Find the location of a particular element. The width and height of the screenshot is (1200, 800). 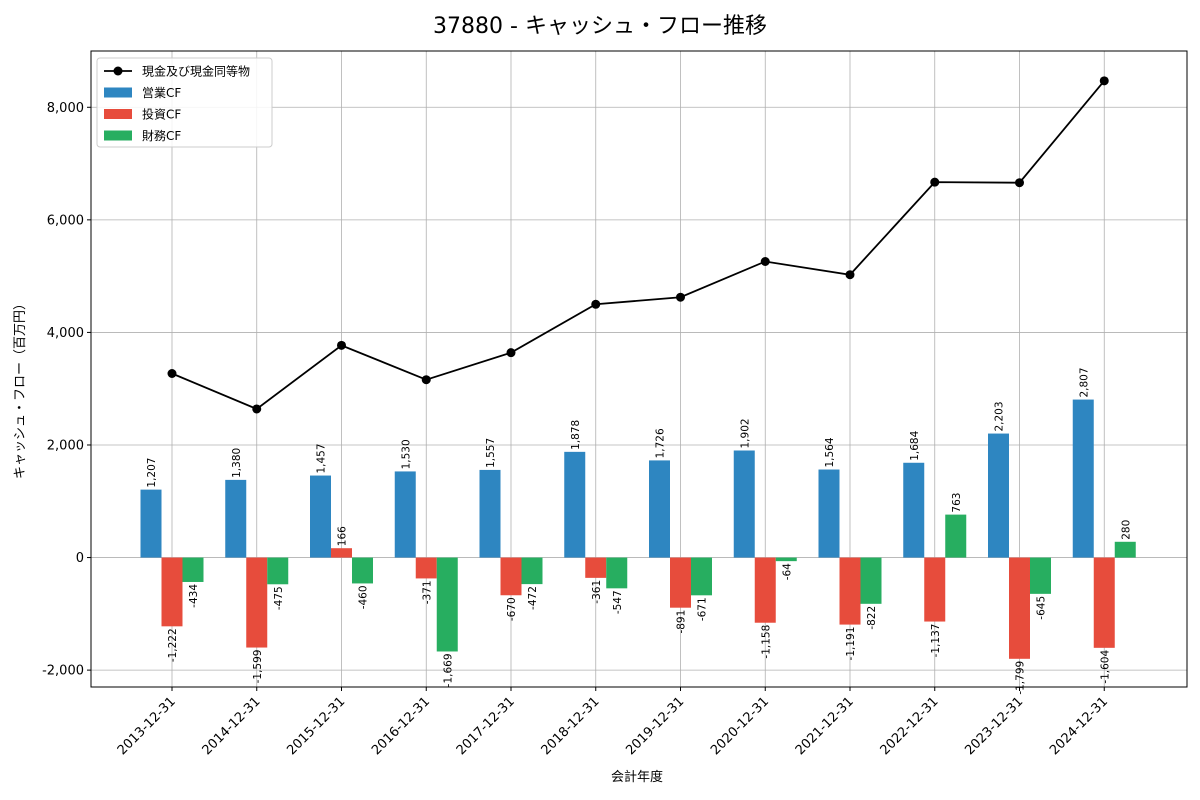

y-tick-label: -2,000 is located at coordinates (63, 671).